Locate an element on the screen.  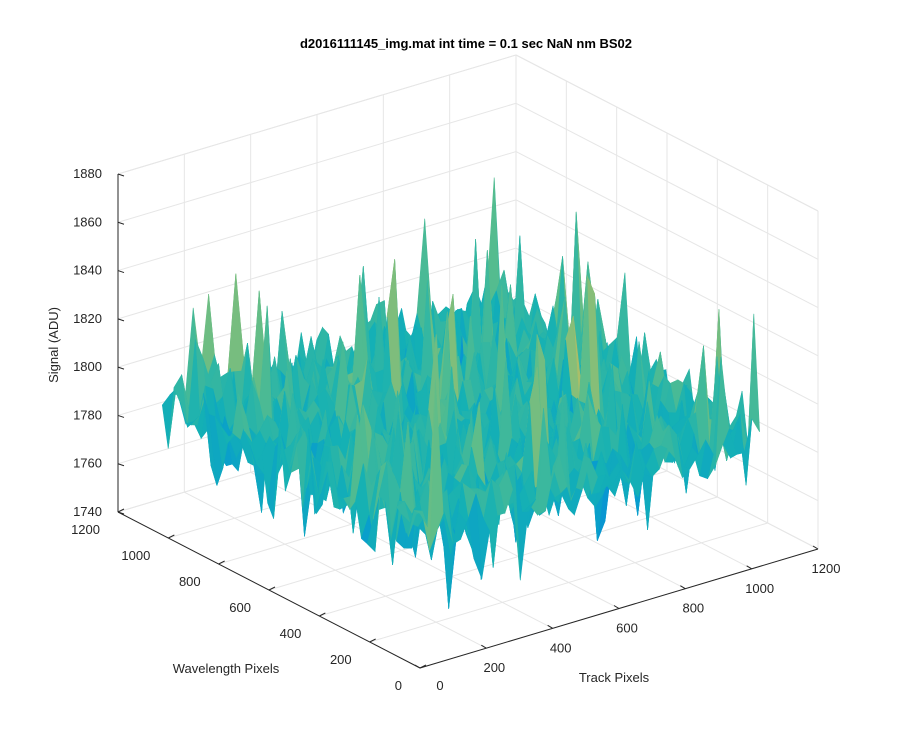
x-tick-label: 0 is located at coordinates (439, 685).